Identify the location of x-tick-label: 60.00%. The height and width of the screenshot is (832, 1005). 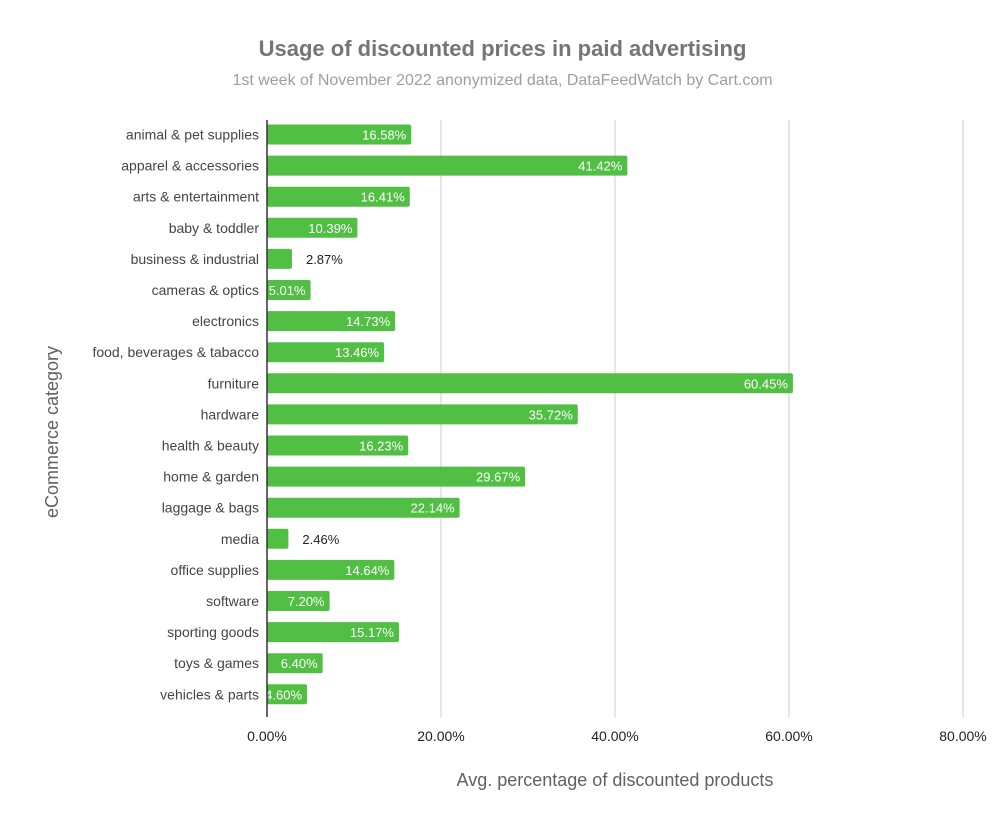
(788, 736).